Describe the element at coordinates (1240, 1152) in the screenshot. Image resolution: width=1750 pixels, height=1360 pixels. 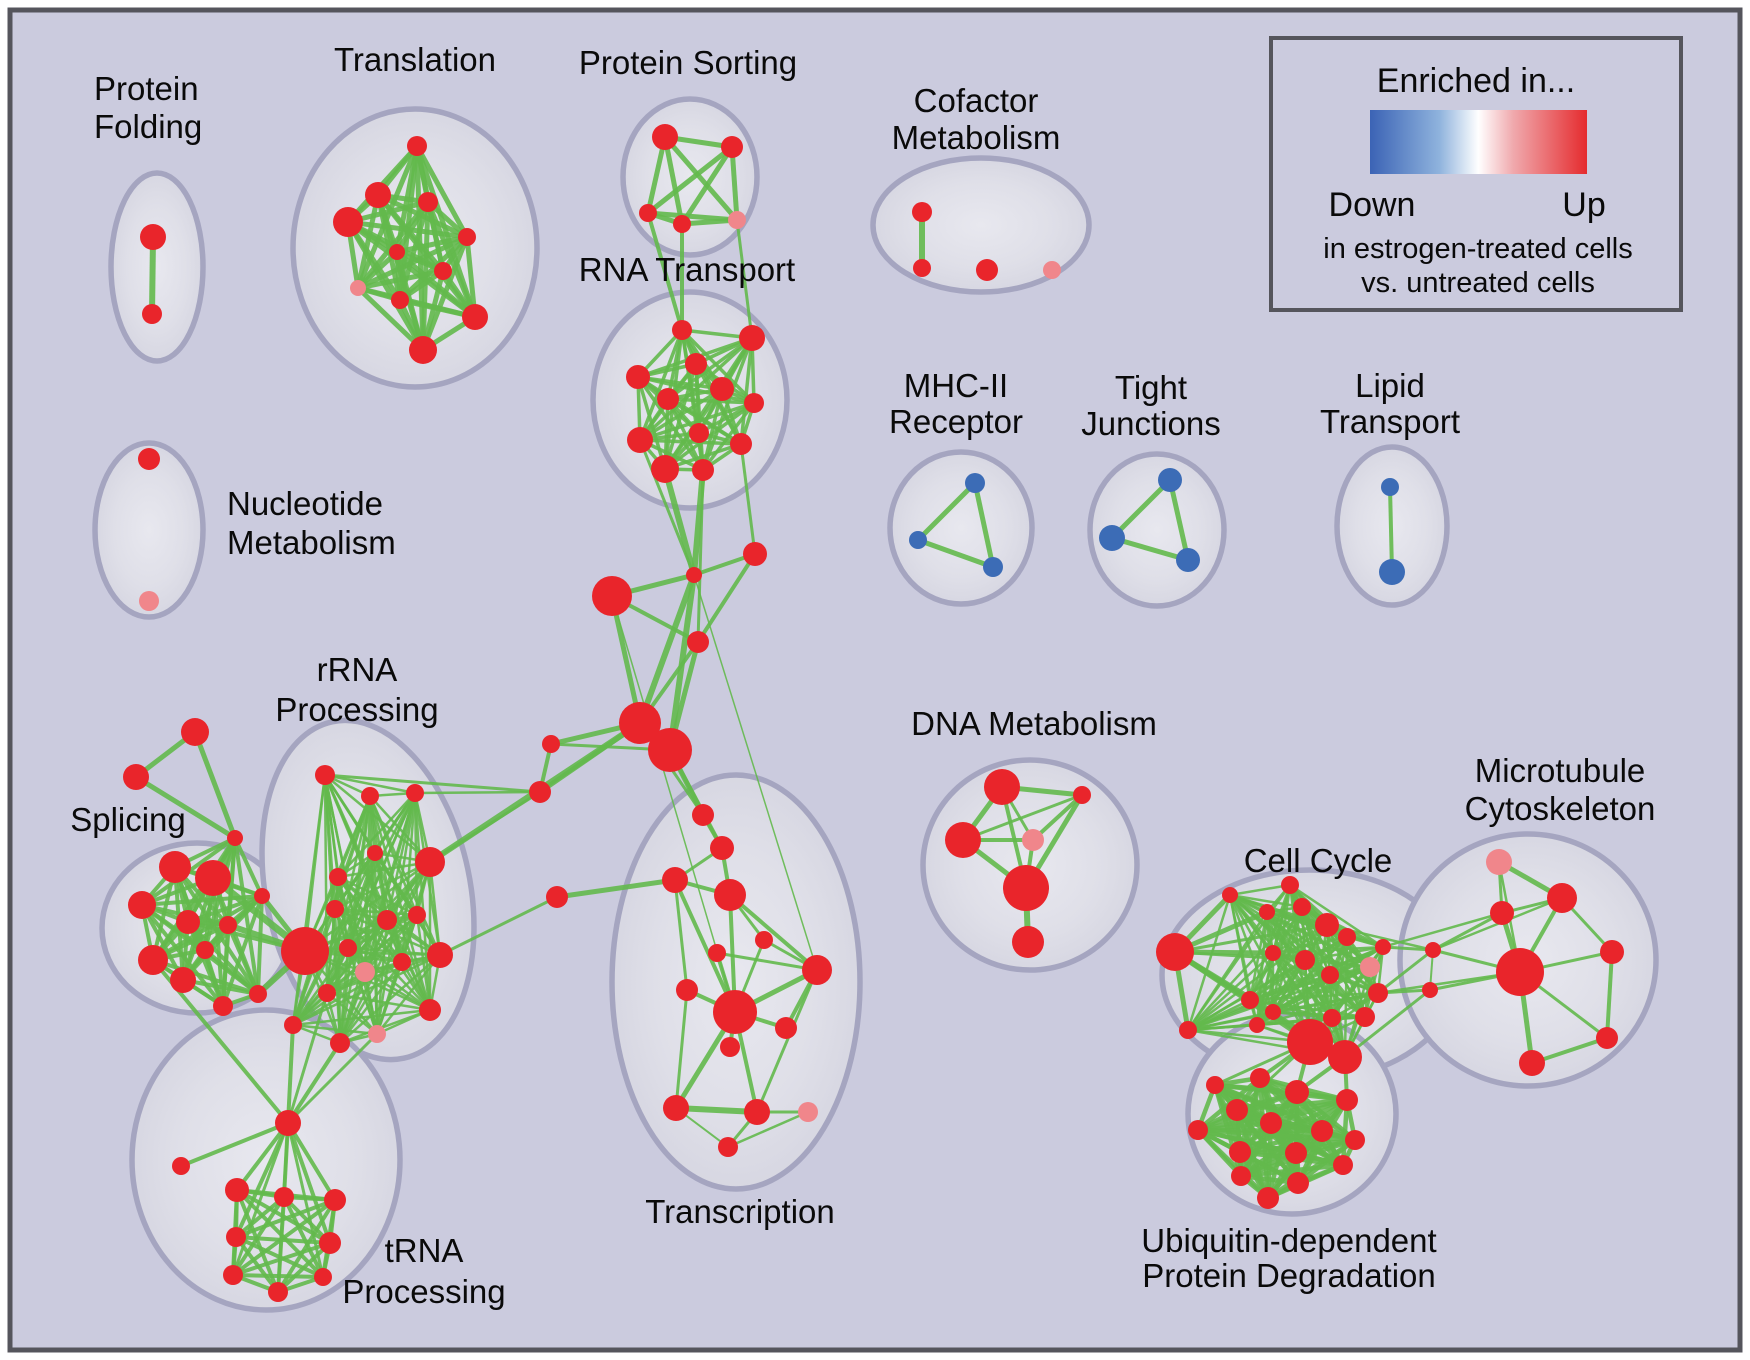
I see `node-u7` at that location.